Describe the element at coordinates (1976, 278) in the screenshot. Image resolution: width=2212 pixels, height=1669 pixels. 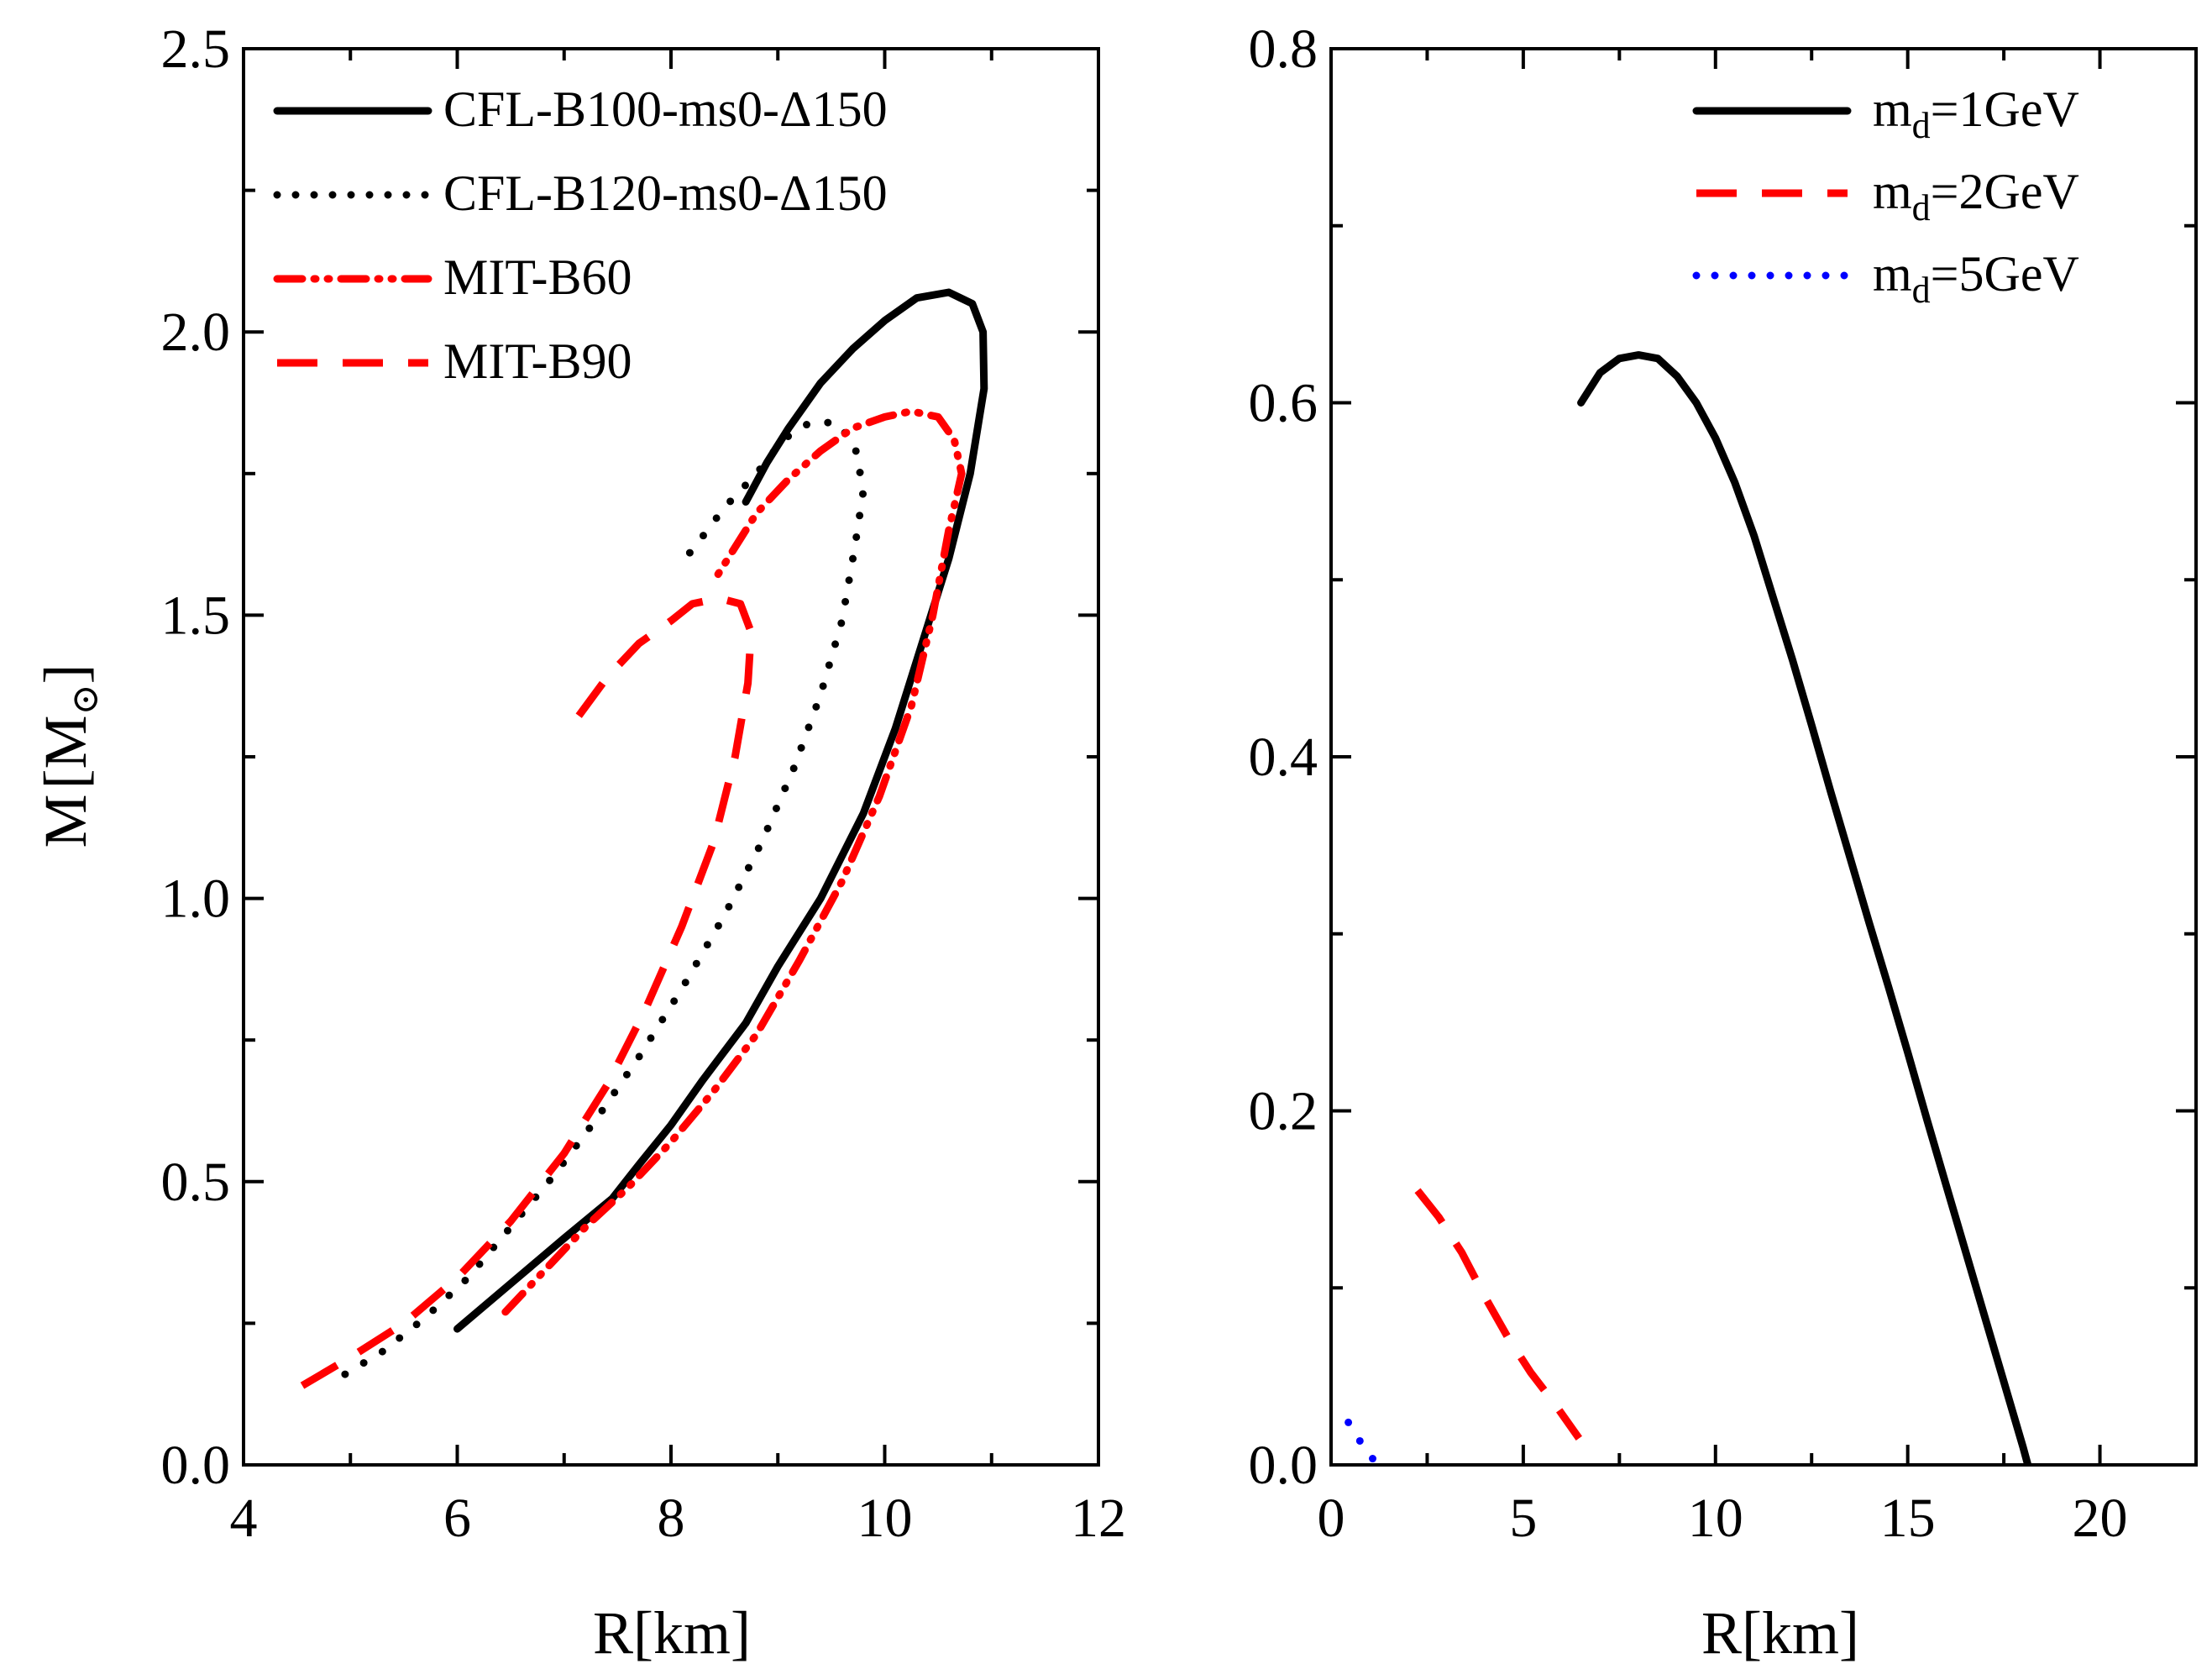
I see `right-legend-label-3: md=5GeV` at that location.